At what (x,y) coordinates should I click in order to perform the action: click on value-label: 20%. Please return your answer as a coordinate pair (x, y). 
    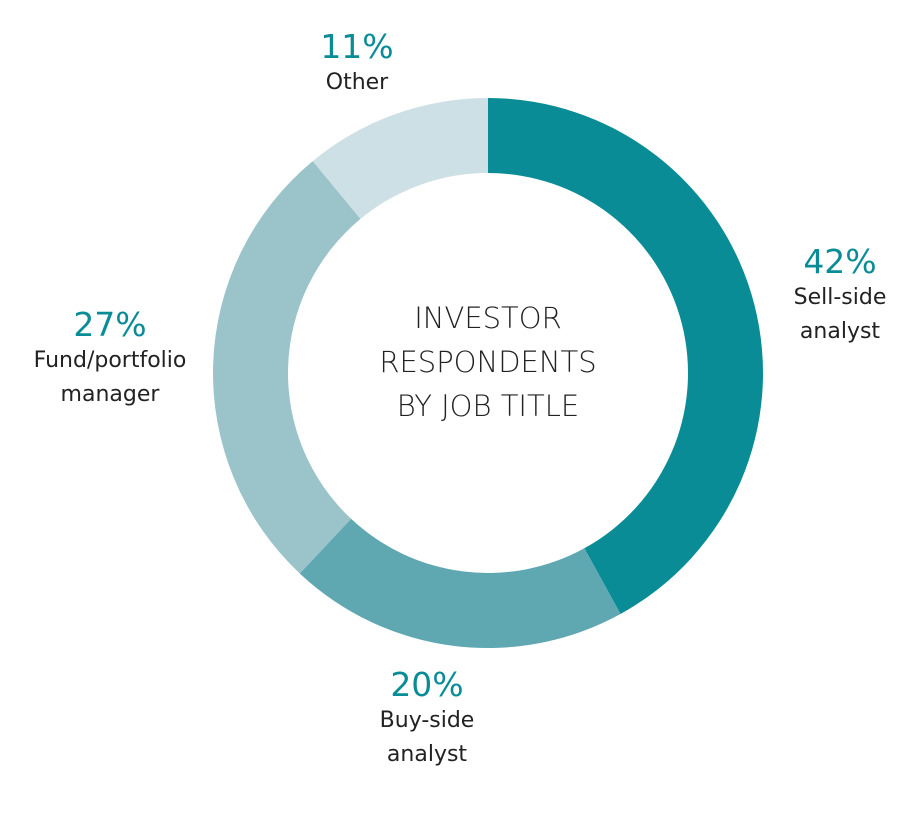
    Looking at the image, I should click on (427, 684).